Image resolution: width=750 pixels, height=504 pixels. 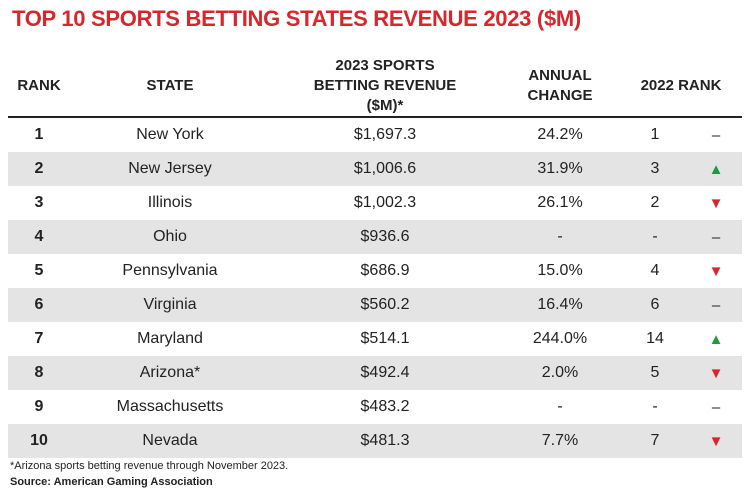 I want to click on table-row: 4 Ohio $936.6- - –, so click(x=375, y=237).